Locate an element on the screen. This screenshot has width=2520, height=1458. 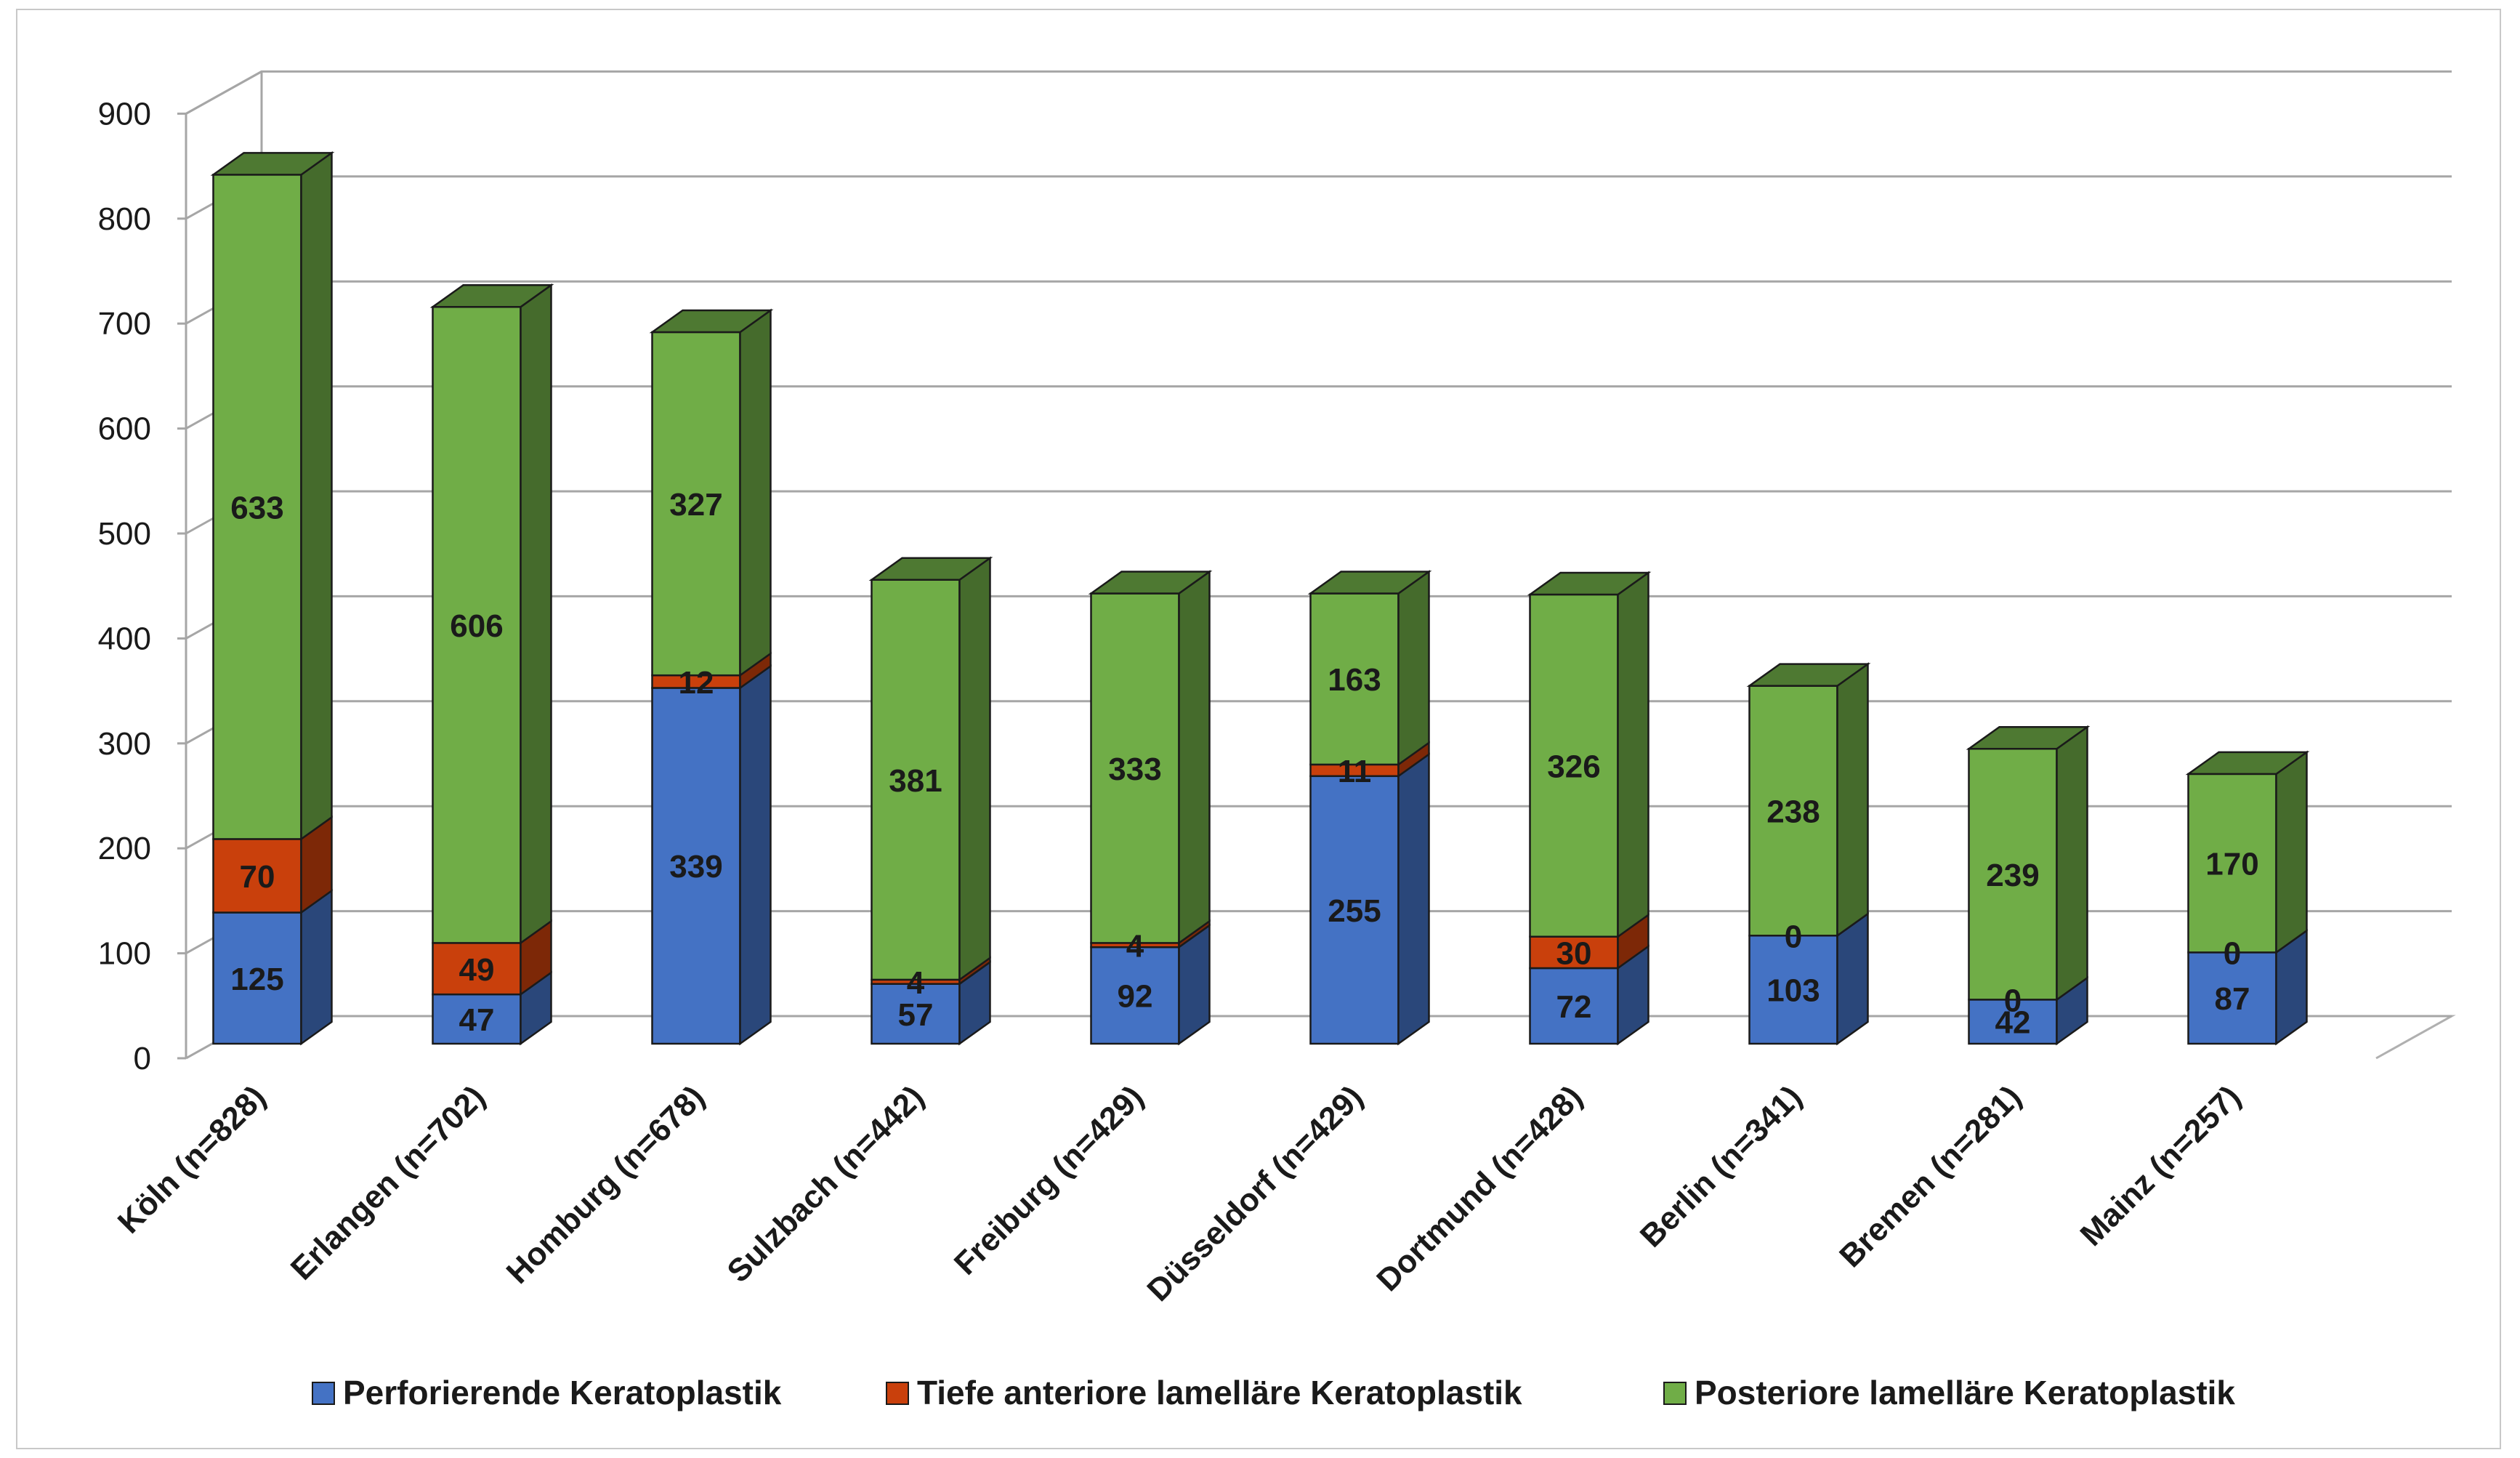
legend-label: Tiefe anteriore lamelläre Keratoplastik is located at coordinates (1219, 1392).